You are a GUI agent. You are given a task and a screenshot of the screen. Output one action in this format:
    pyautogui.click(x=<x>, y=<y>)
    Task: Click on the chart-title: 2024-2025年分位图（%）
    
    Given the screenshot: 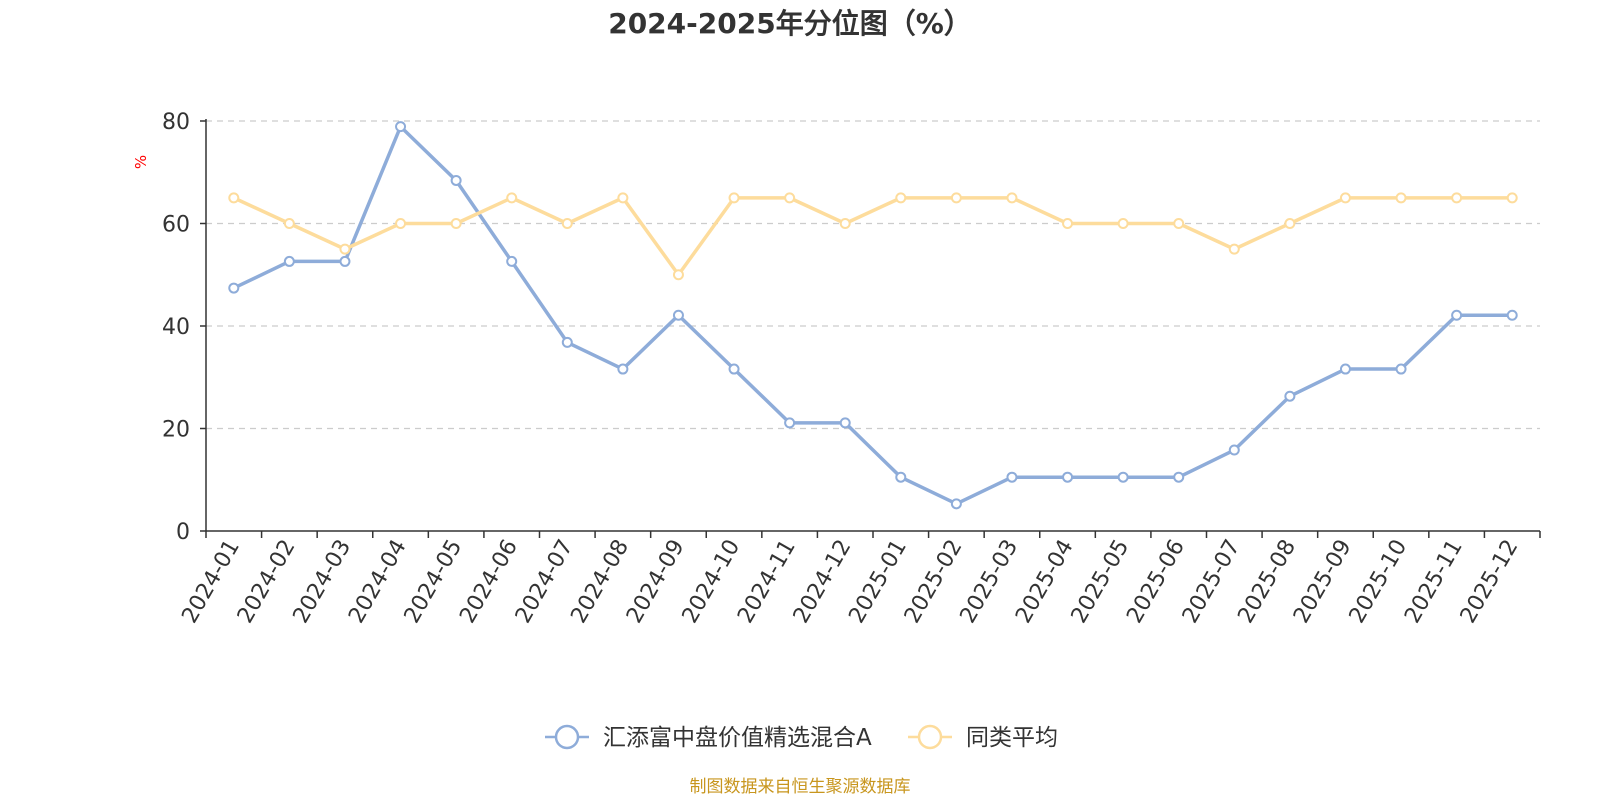 What is the action you would take?
    pyautogui.click(x=790, y=23)
    